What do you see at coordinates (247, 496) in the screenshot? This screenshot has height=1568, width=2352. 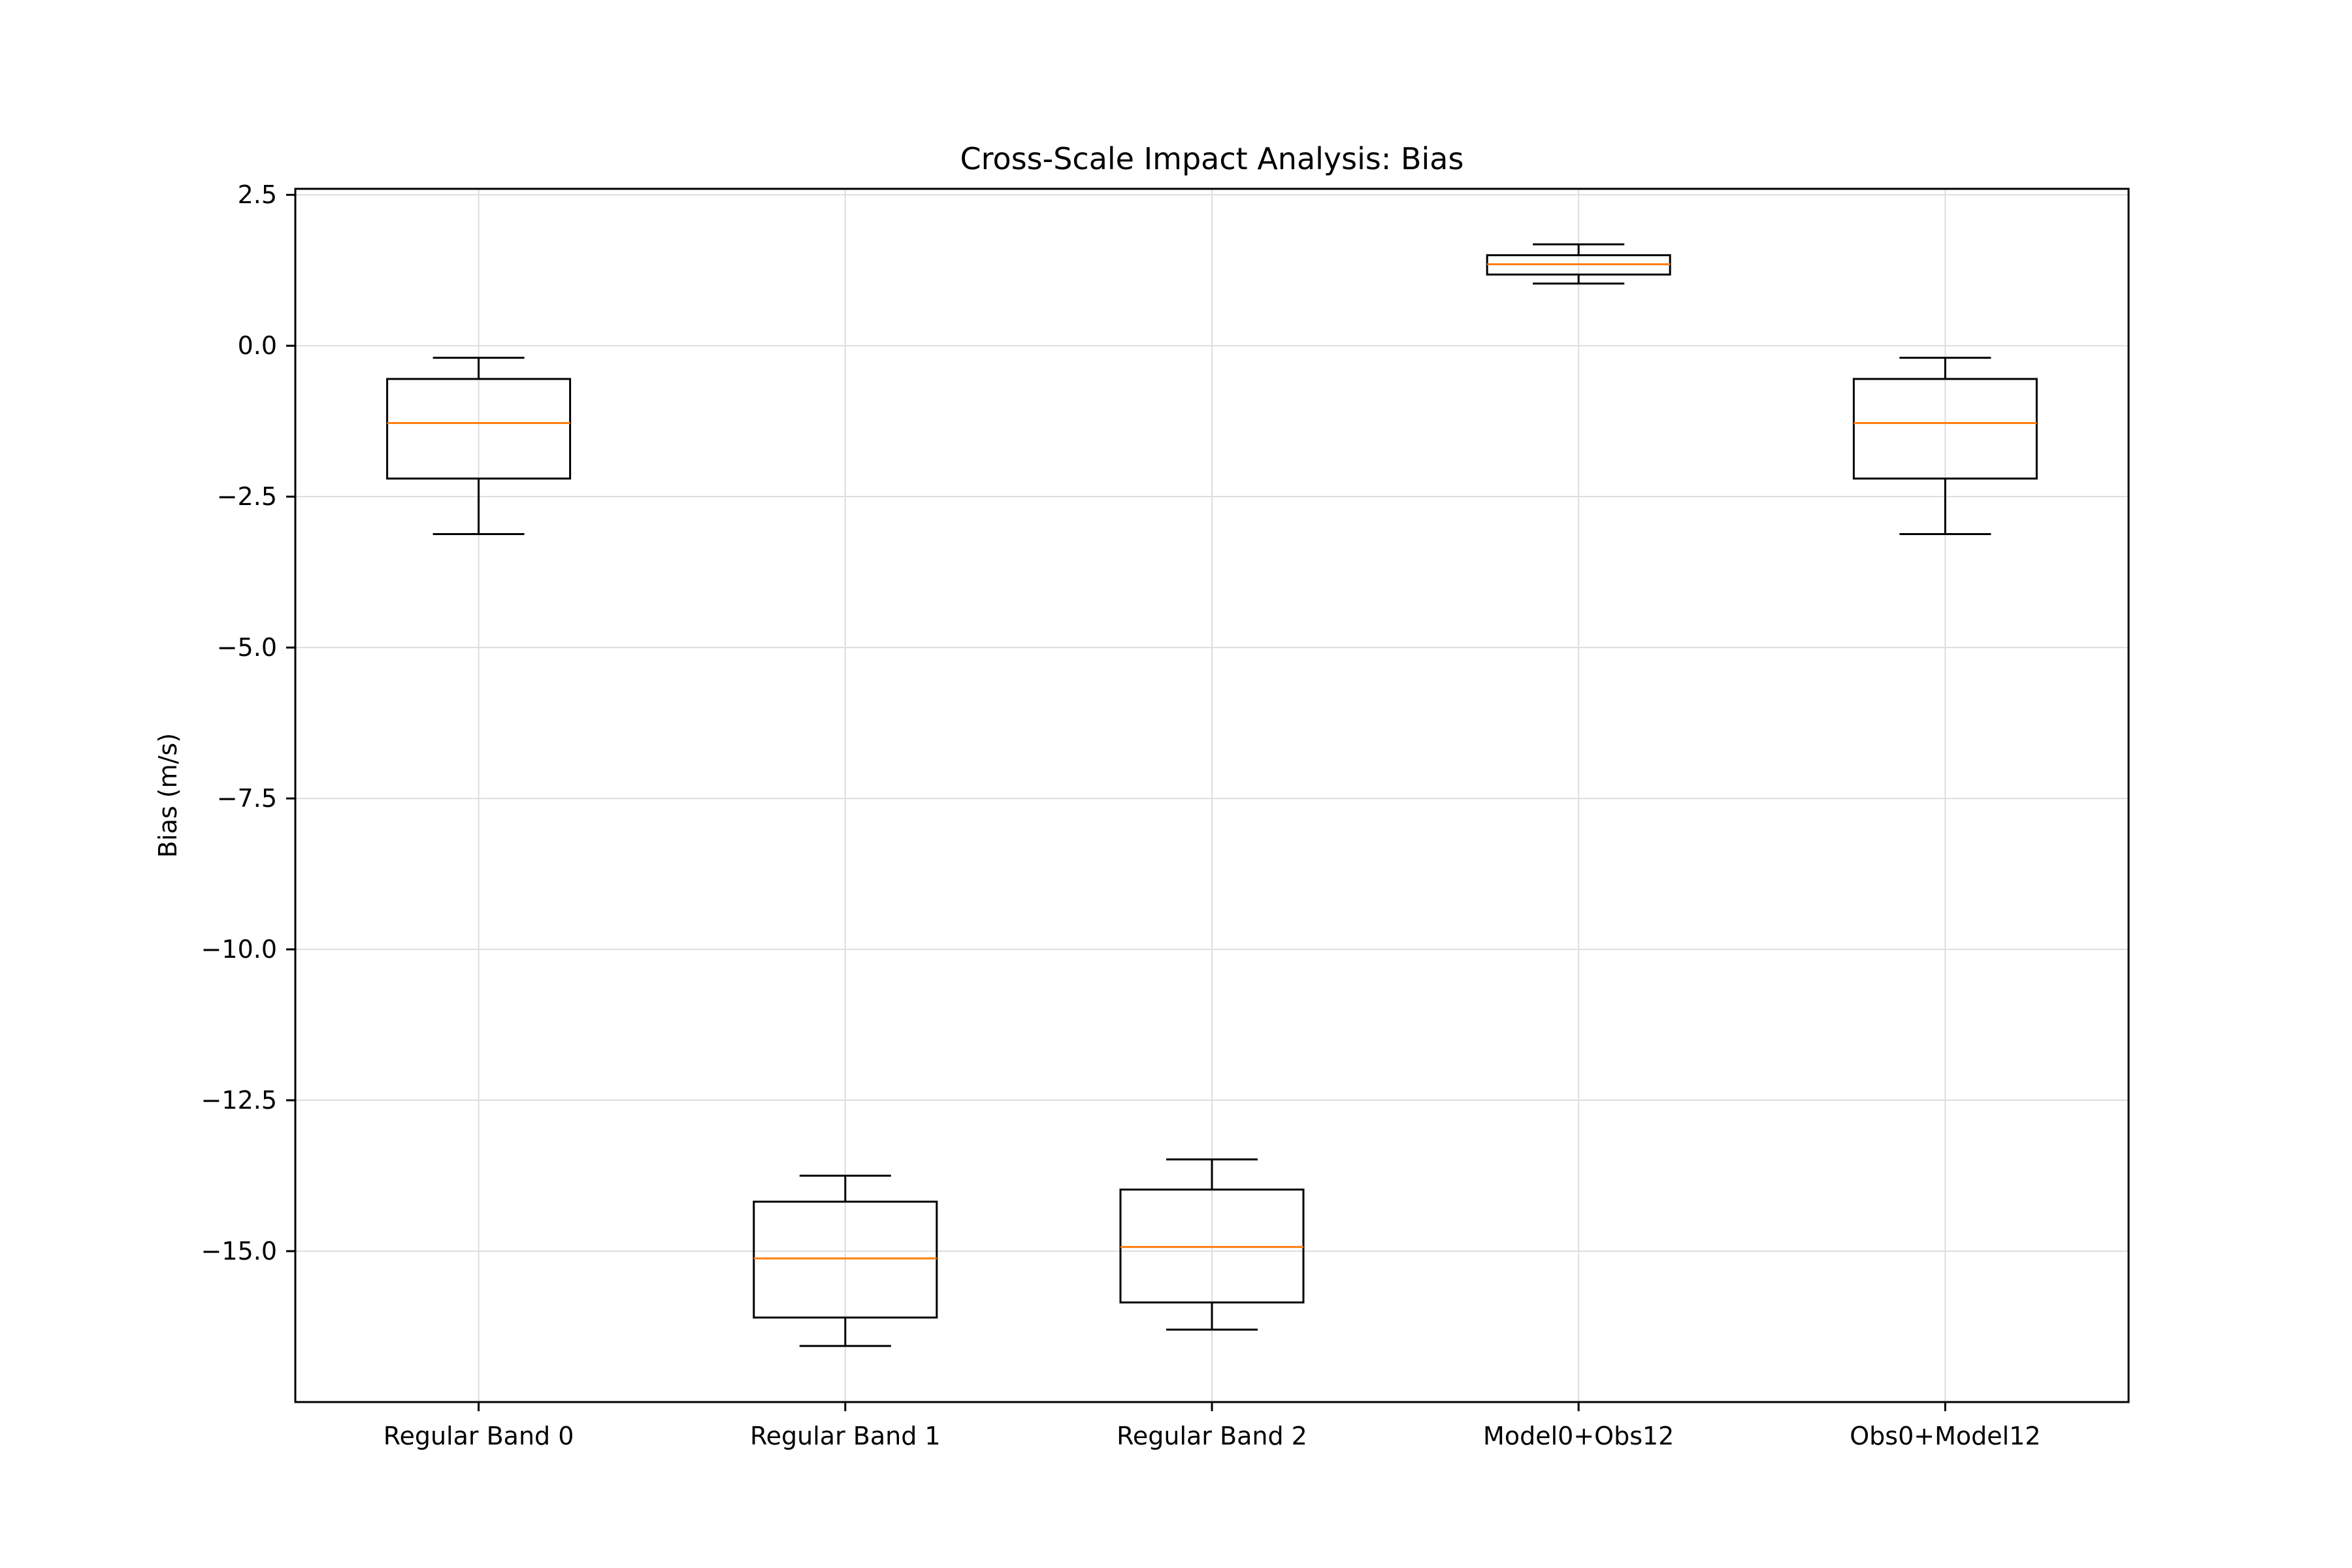 I see `y-tick-label: −2.5` at bounding box center [247, 496].